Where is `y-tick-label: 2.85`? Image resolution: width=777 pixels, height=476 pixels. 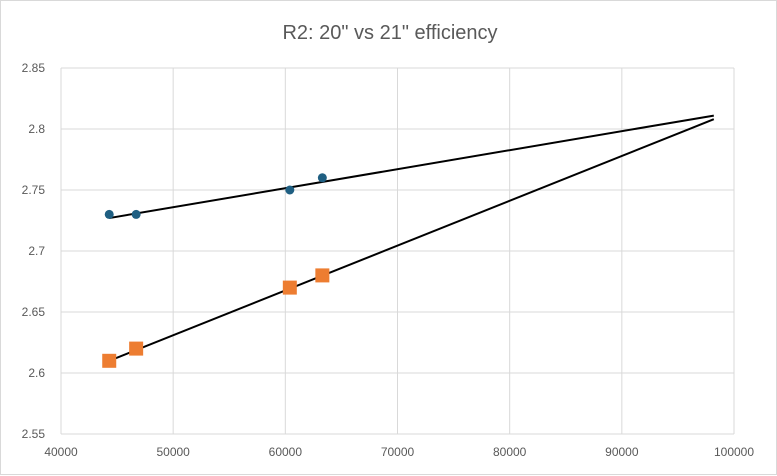
y-tick-label: 2.85 is located at coordinates (34, 68).